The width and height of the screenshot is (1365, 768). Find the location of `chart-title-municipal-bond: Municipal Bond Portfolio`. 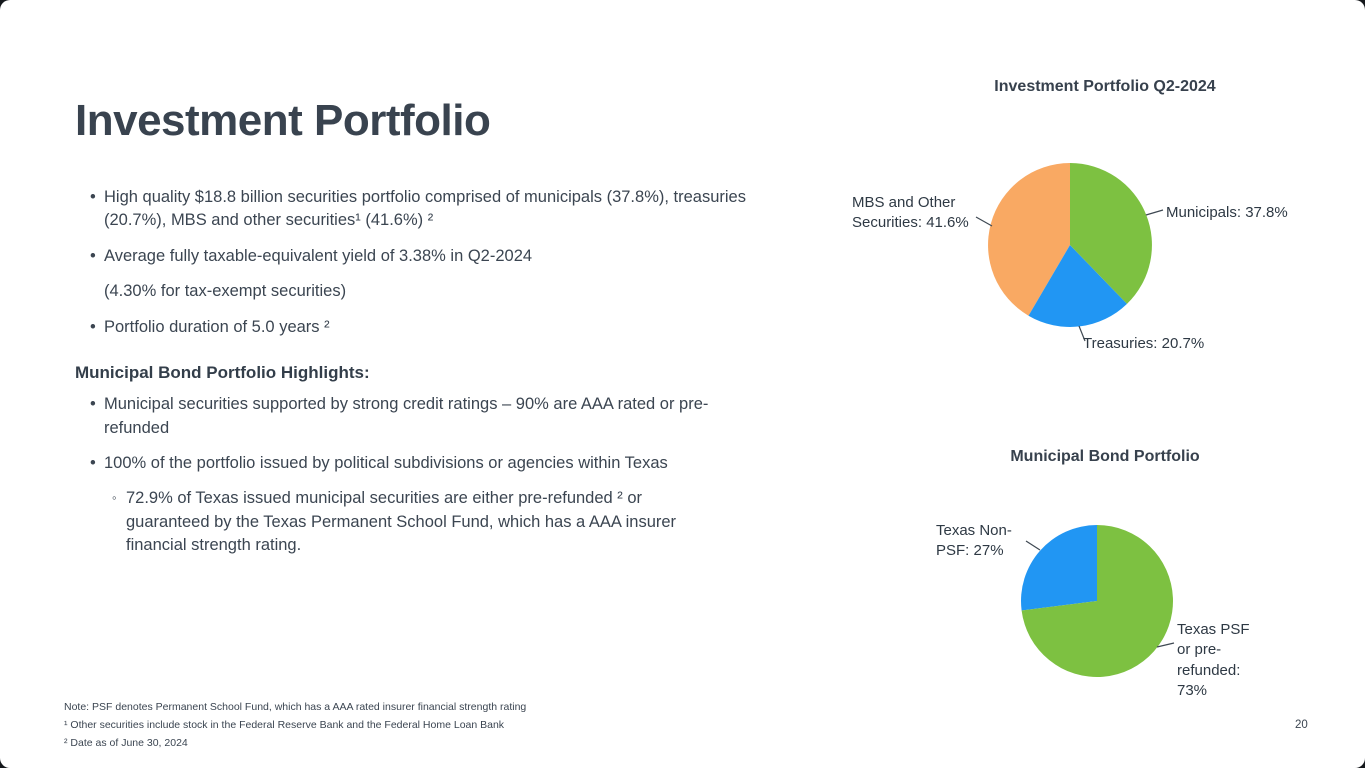

chart-title-municipal-bond: Municipal Bond Portfolio is located at coordinates (1105, 456).